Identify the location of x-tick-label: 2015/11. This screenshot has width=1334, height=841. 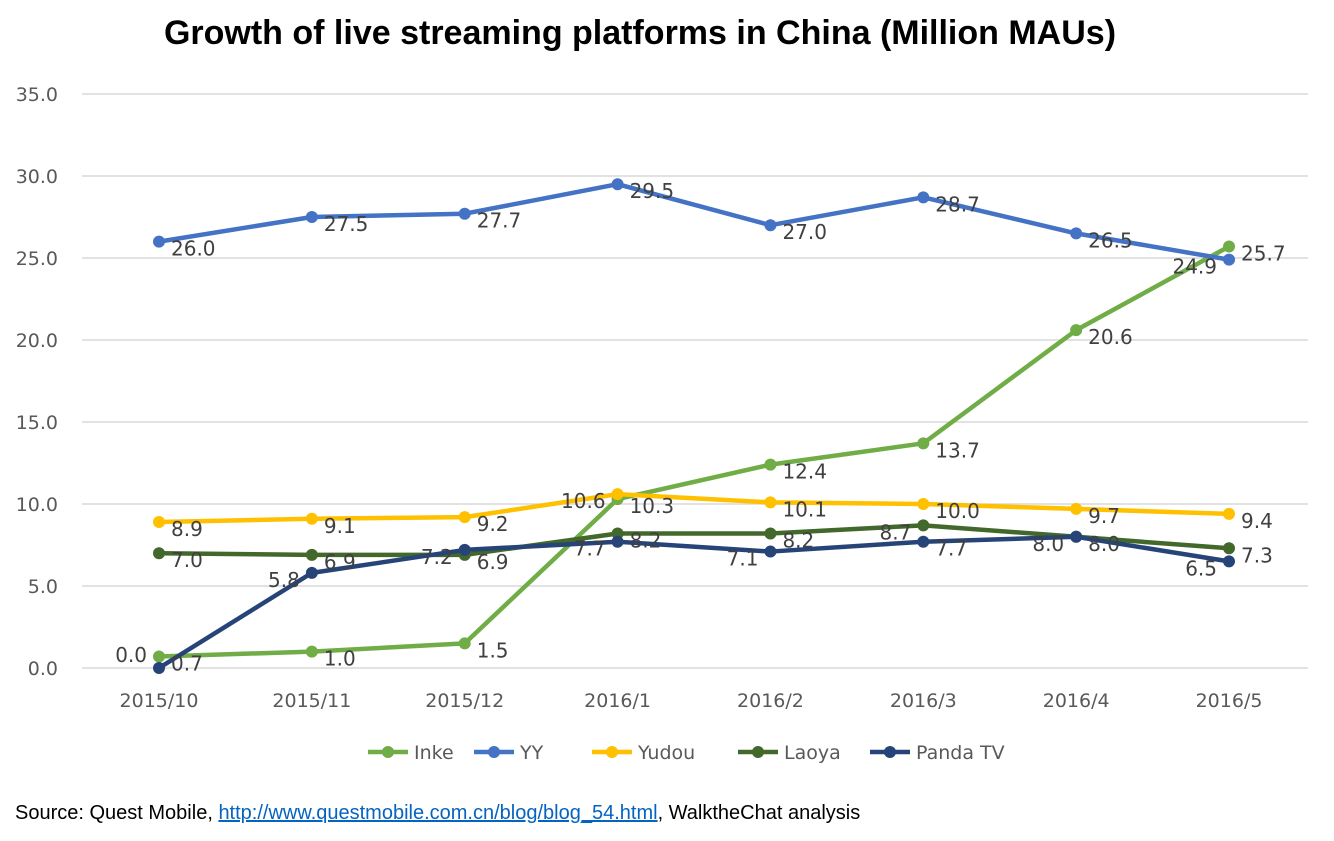
(311, 701).